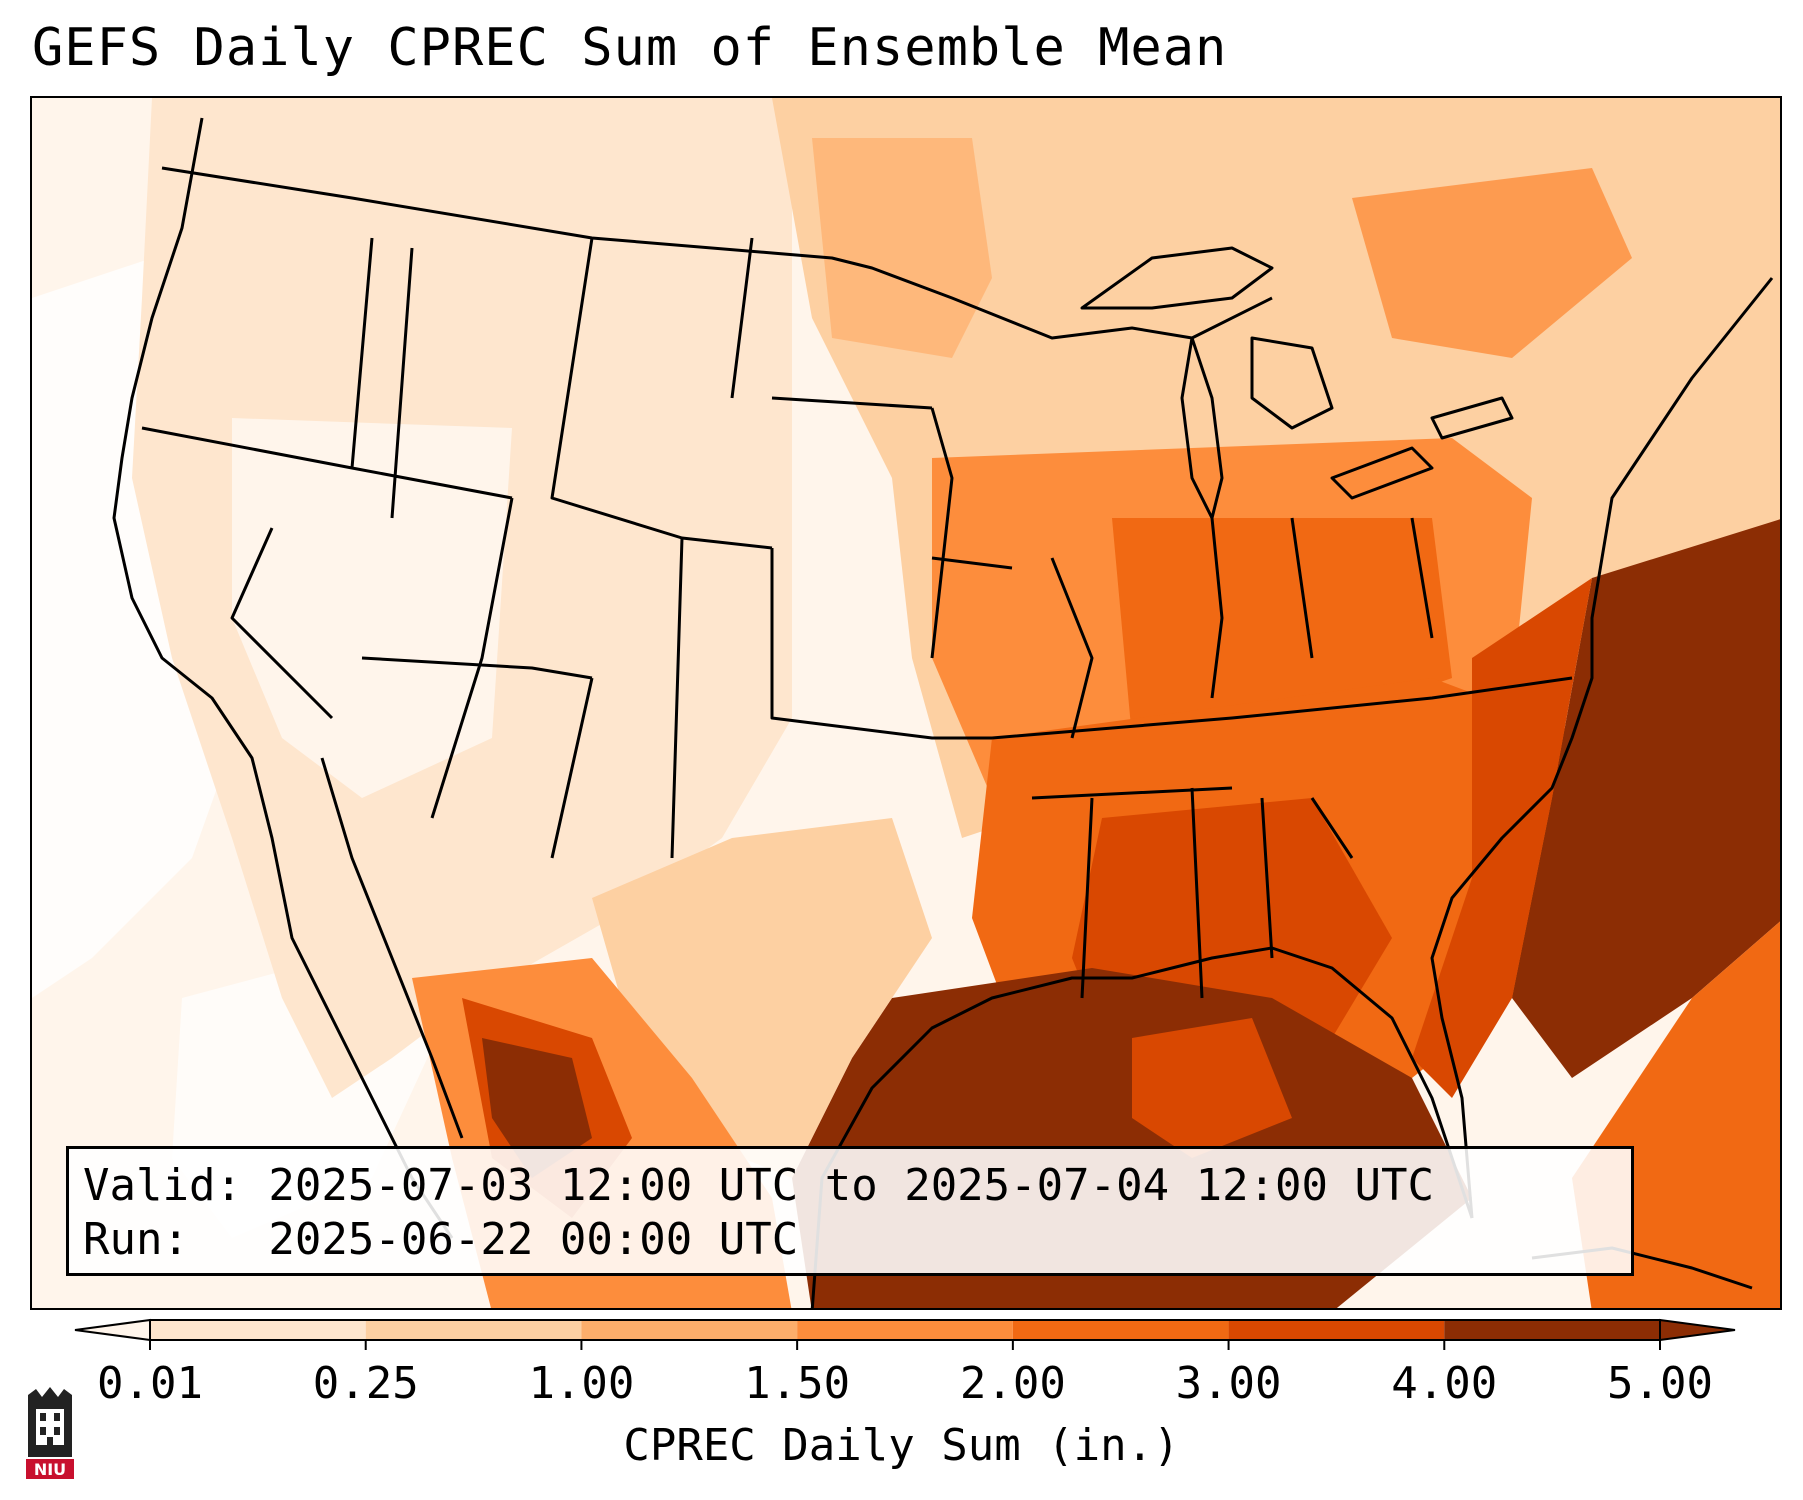 The image size is (1803, 1500). What do you see at coordinates (50, 1433) in the screenshot?
I see `niu-logo: NIU` at bounding box center [50, 1433].